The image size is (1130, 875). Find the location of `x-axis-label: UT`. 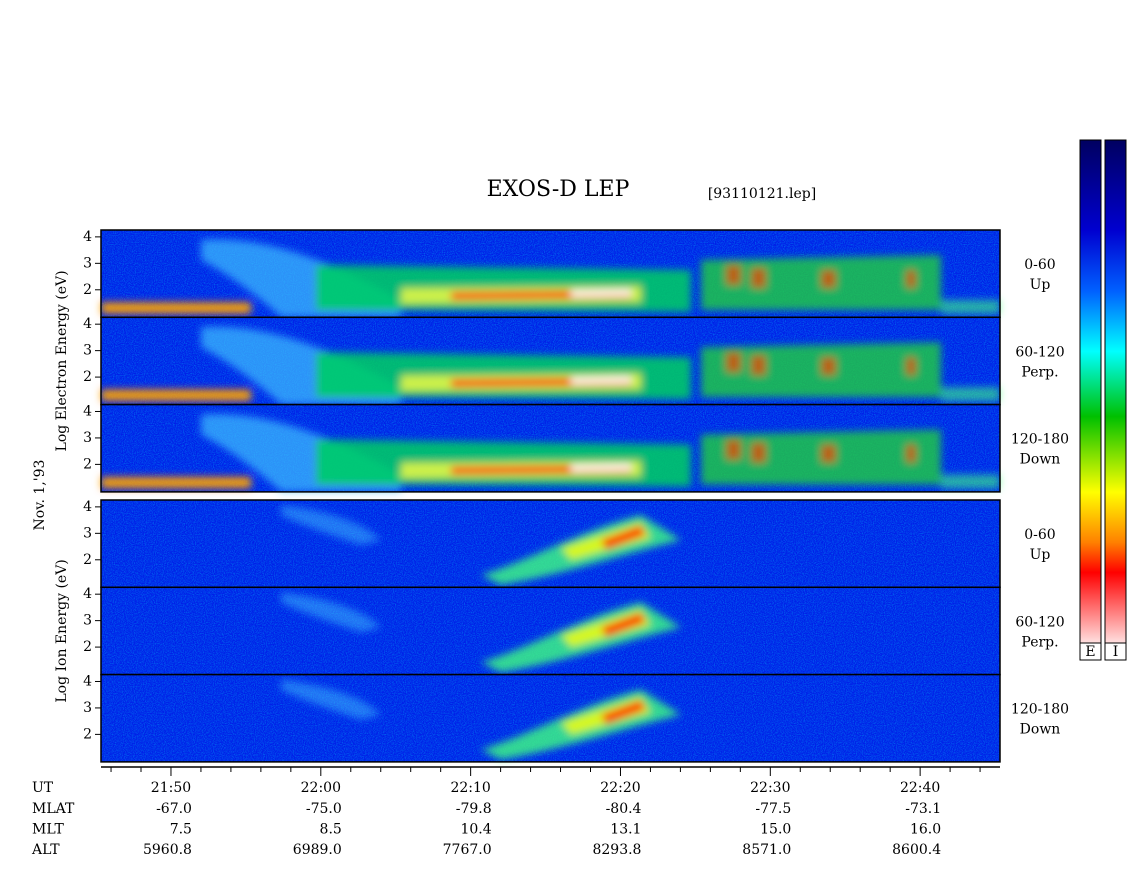

x-axis-label: UT is located at coordinates (43, 788).